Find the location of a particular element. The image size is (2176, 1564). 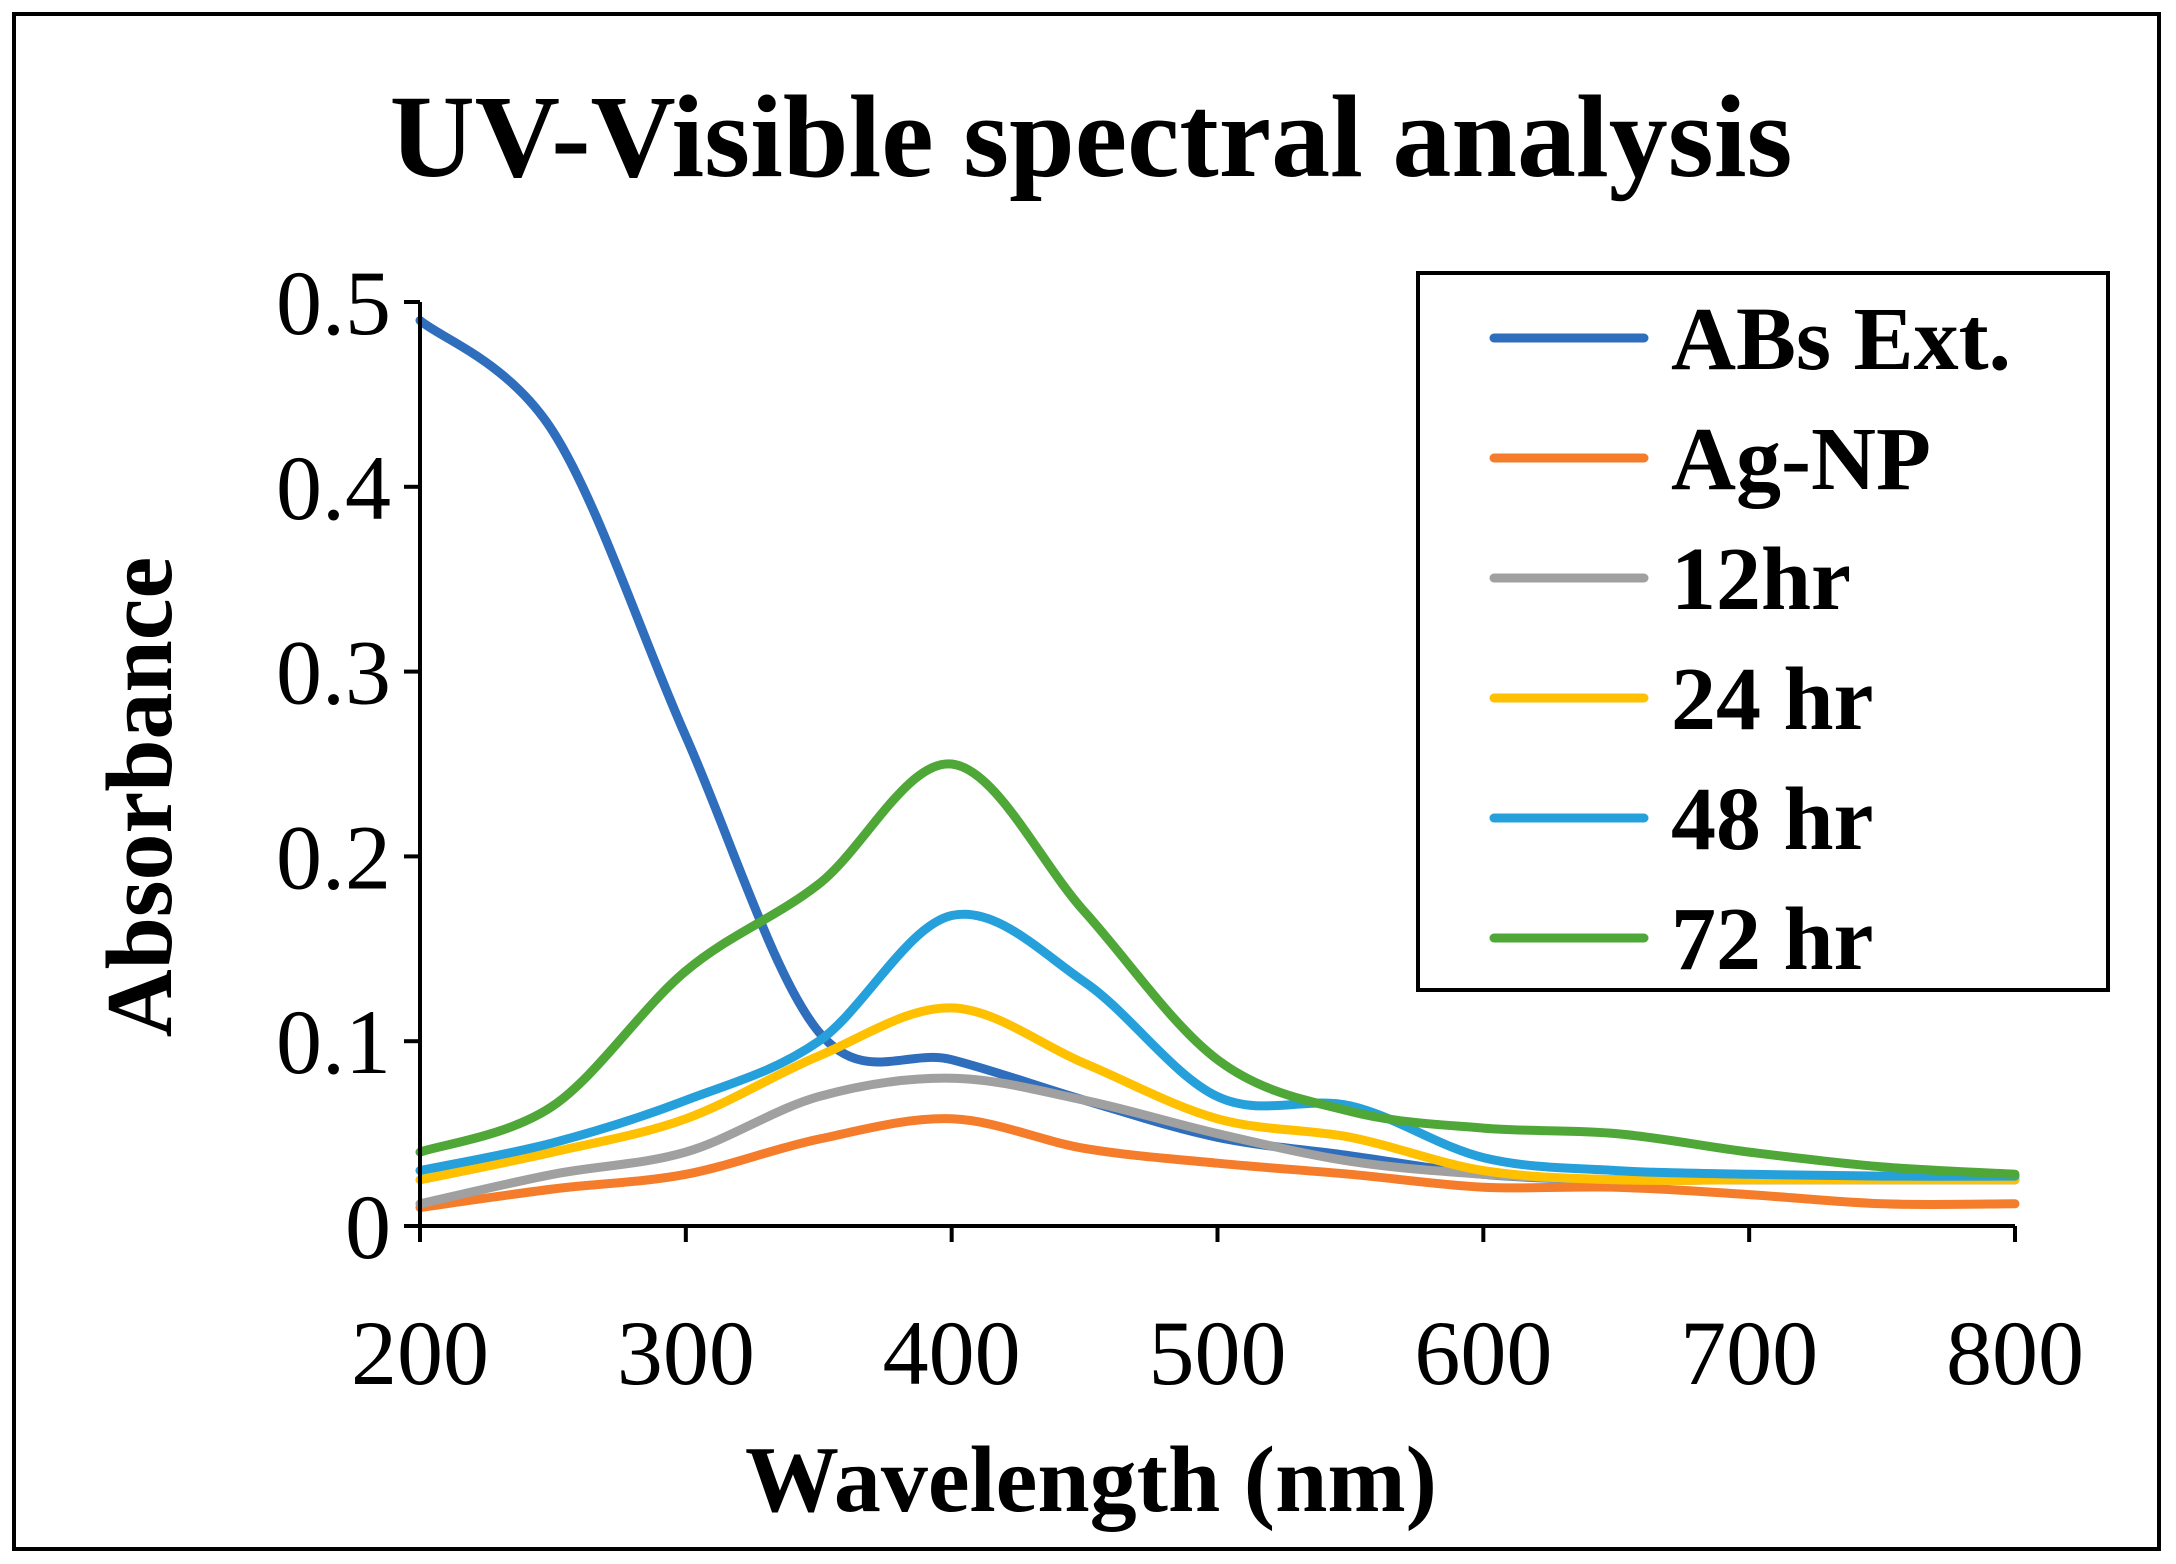

y-tick-label: 0.2 is located at coordinates (333, 857).